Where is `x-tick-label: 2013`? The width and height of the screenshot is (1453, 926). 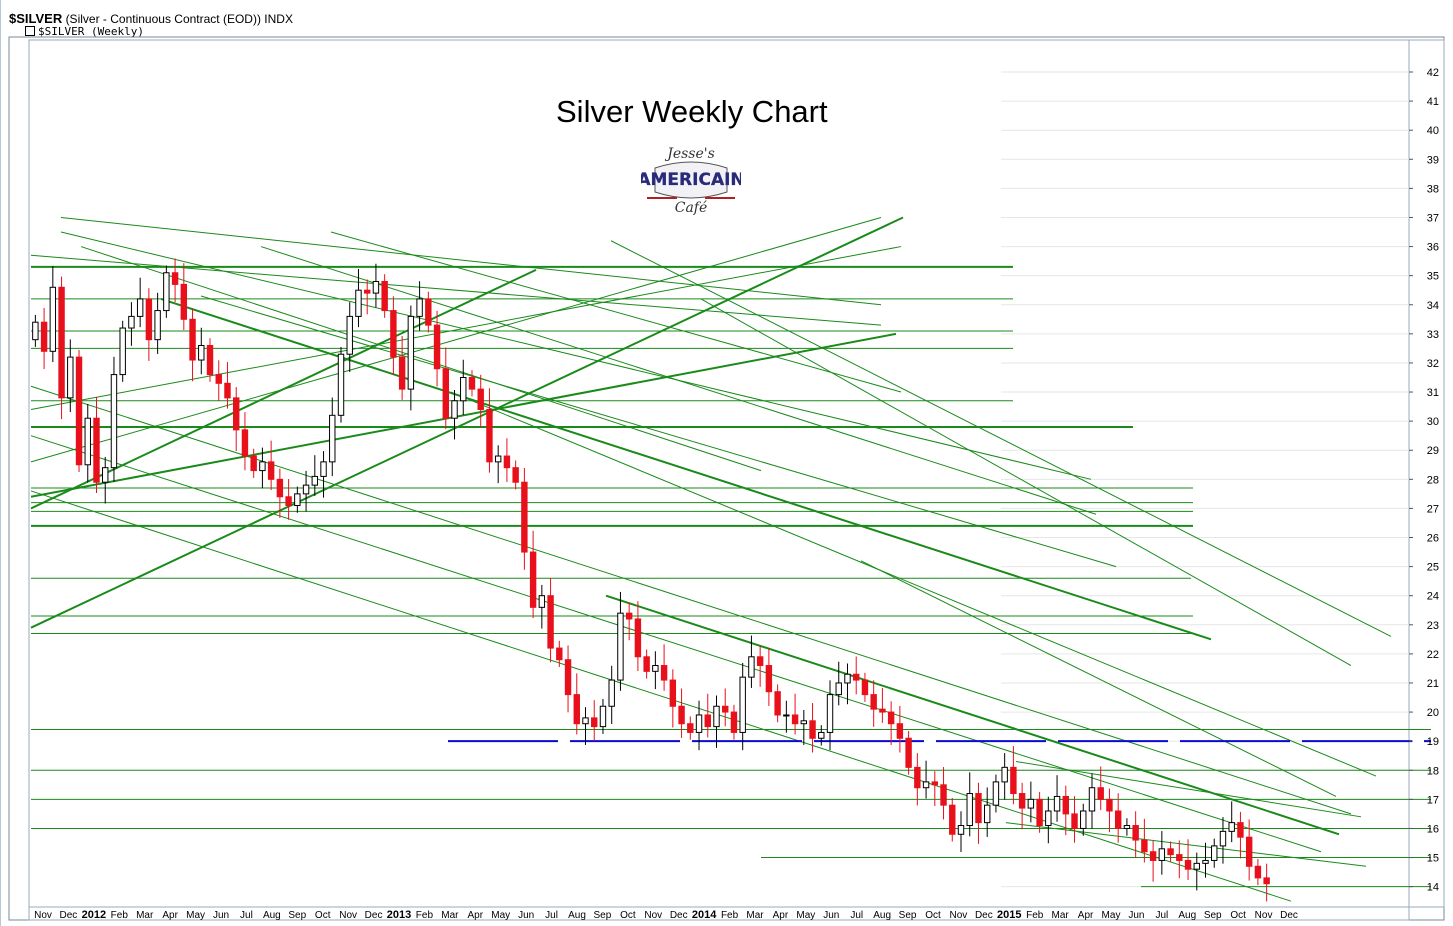
x-tick-label: 2013 is located at coordinates (399, 915).